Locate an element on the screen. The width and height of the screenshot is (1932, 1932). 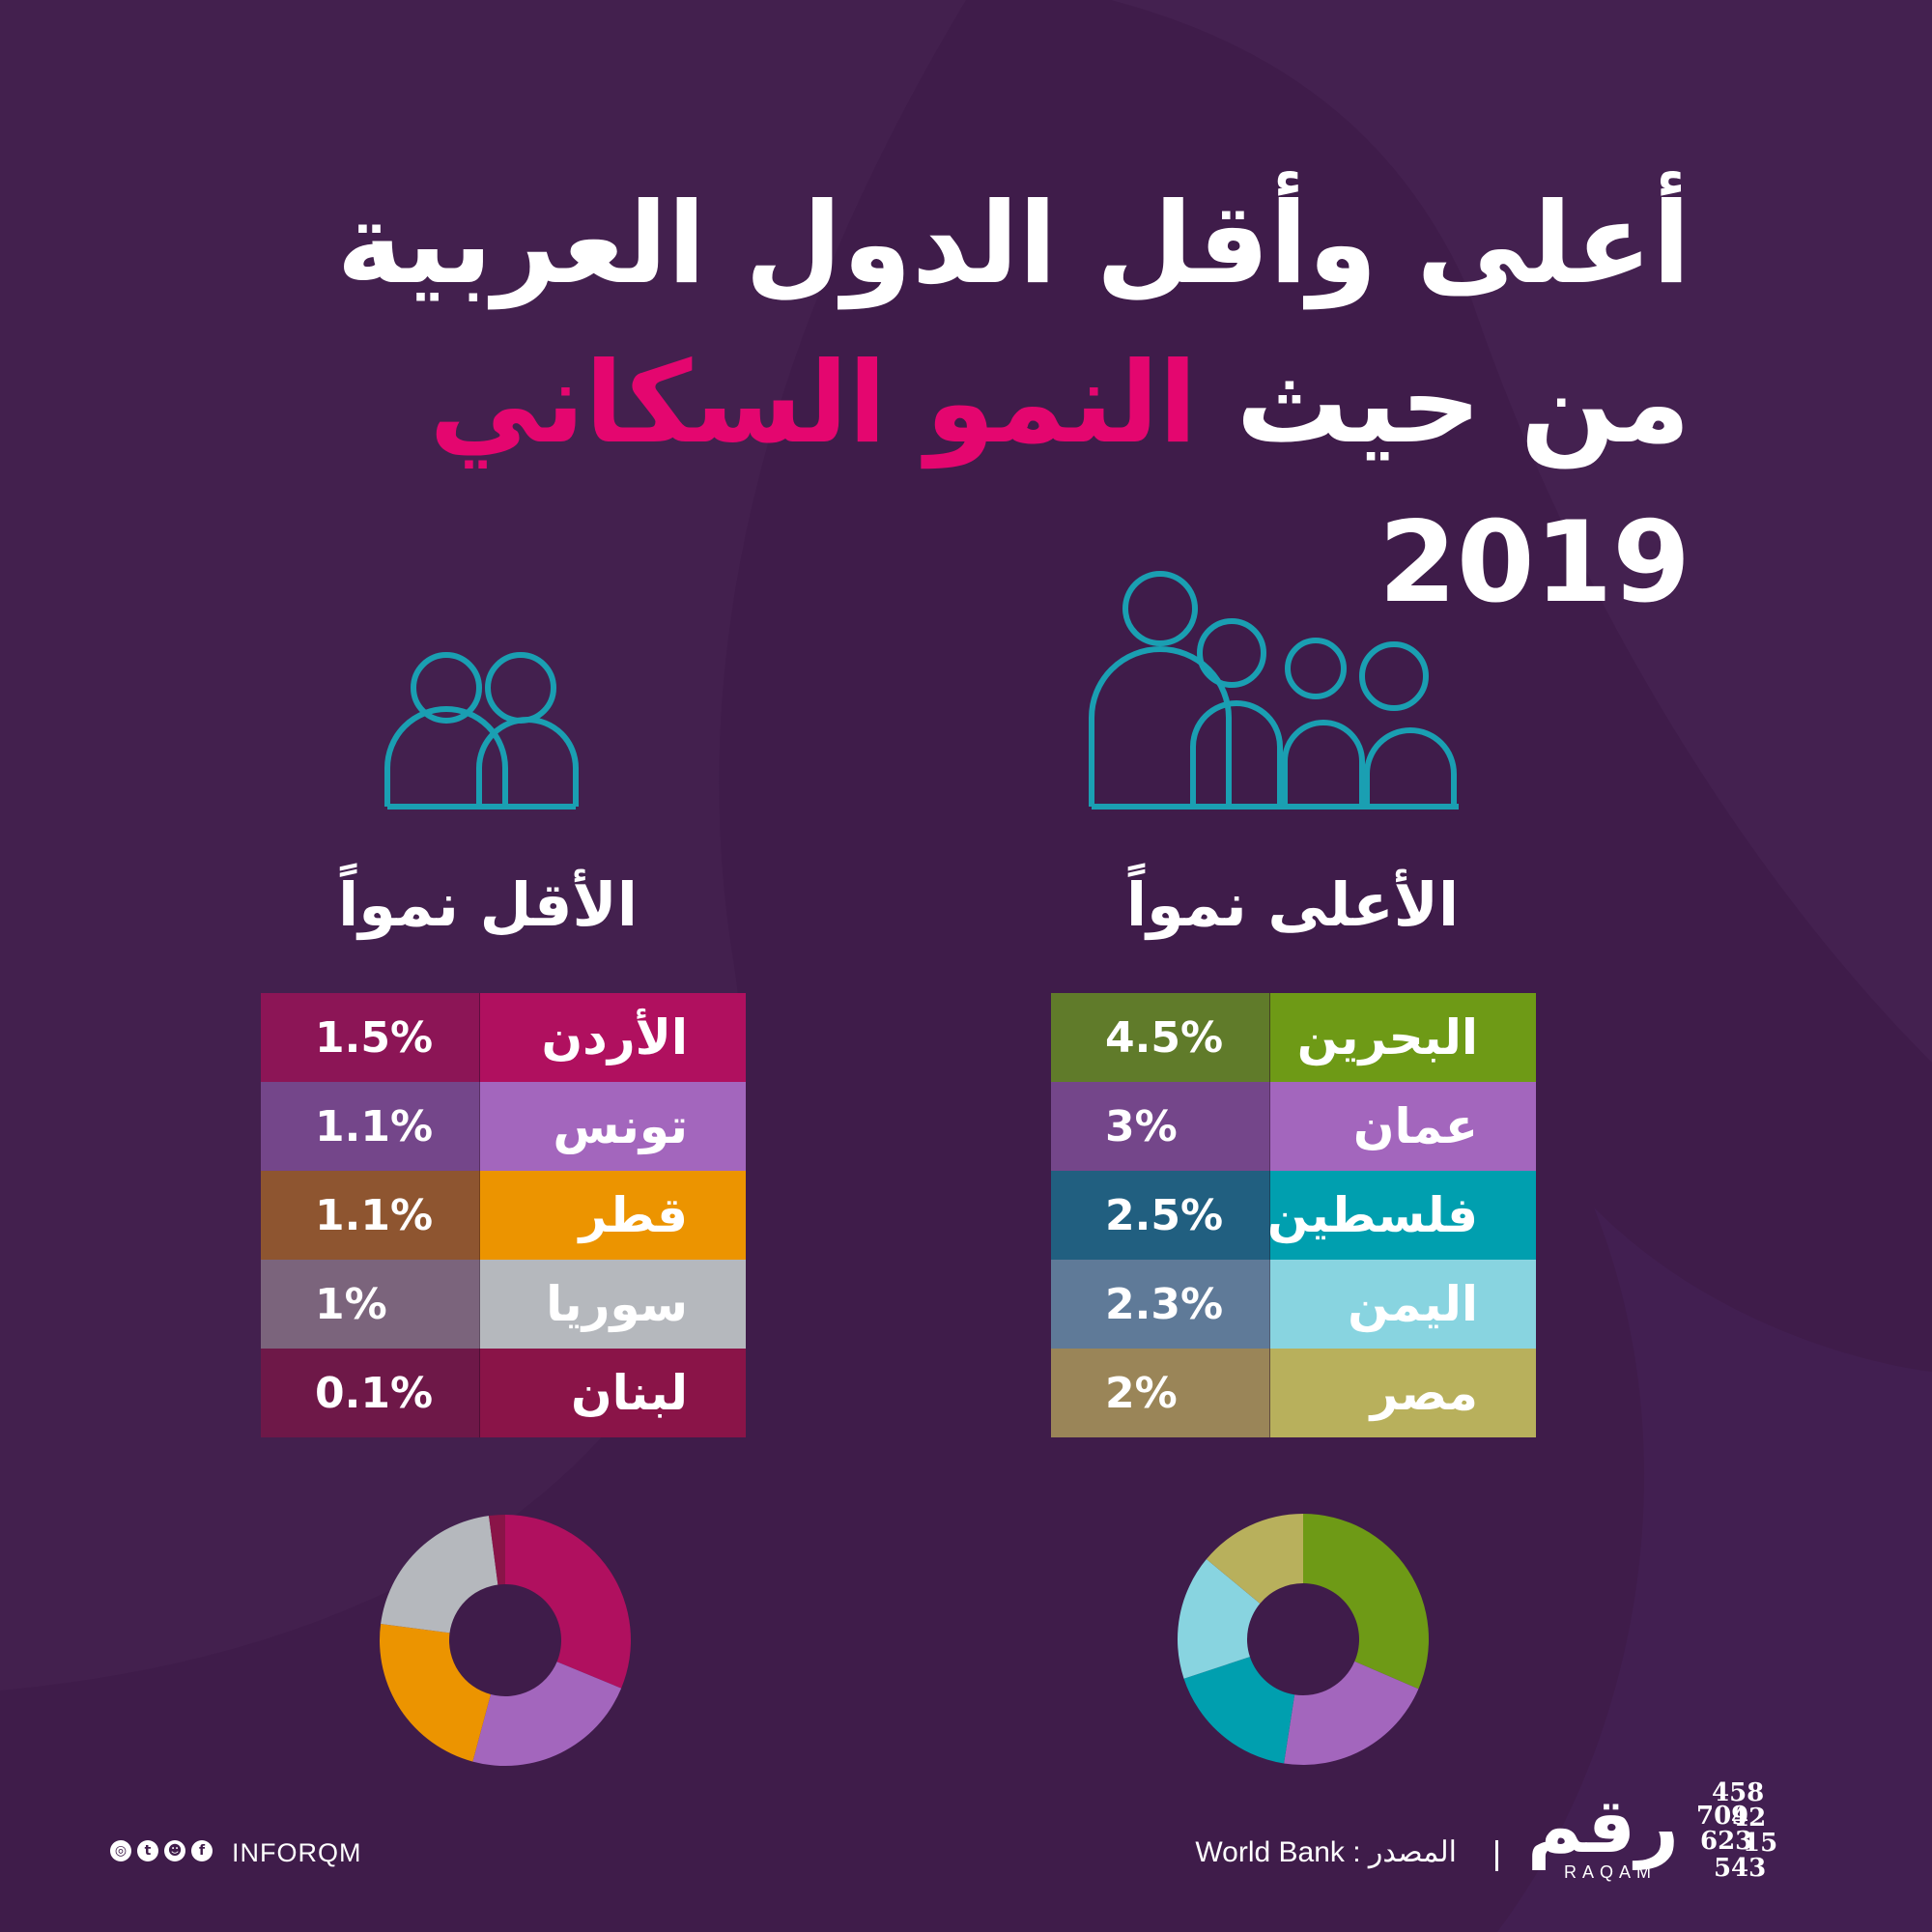
high-value: 2.5% is located at coordinates (1160, 1215).